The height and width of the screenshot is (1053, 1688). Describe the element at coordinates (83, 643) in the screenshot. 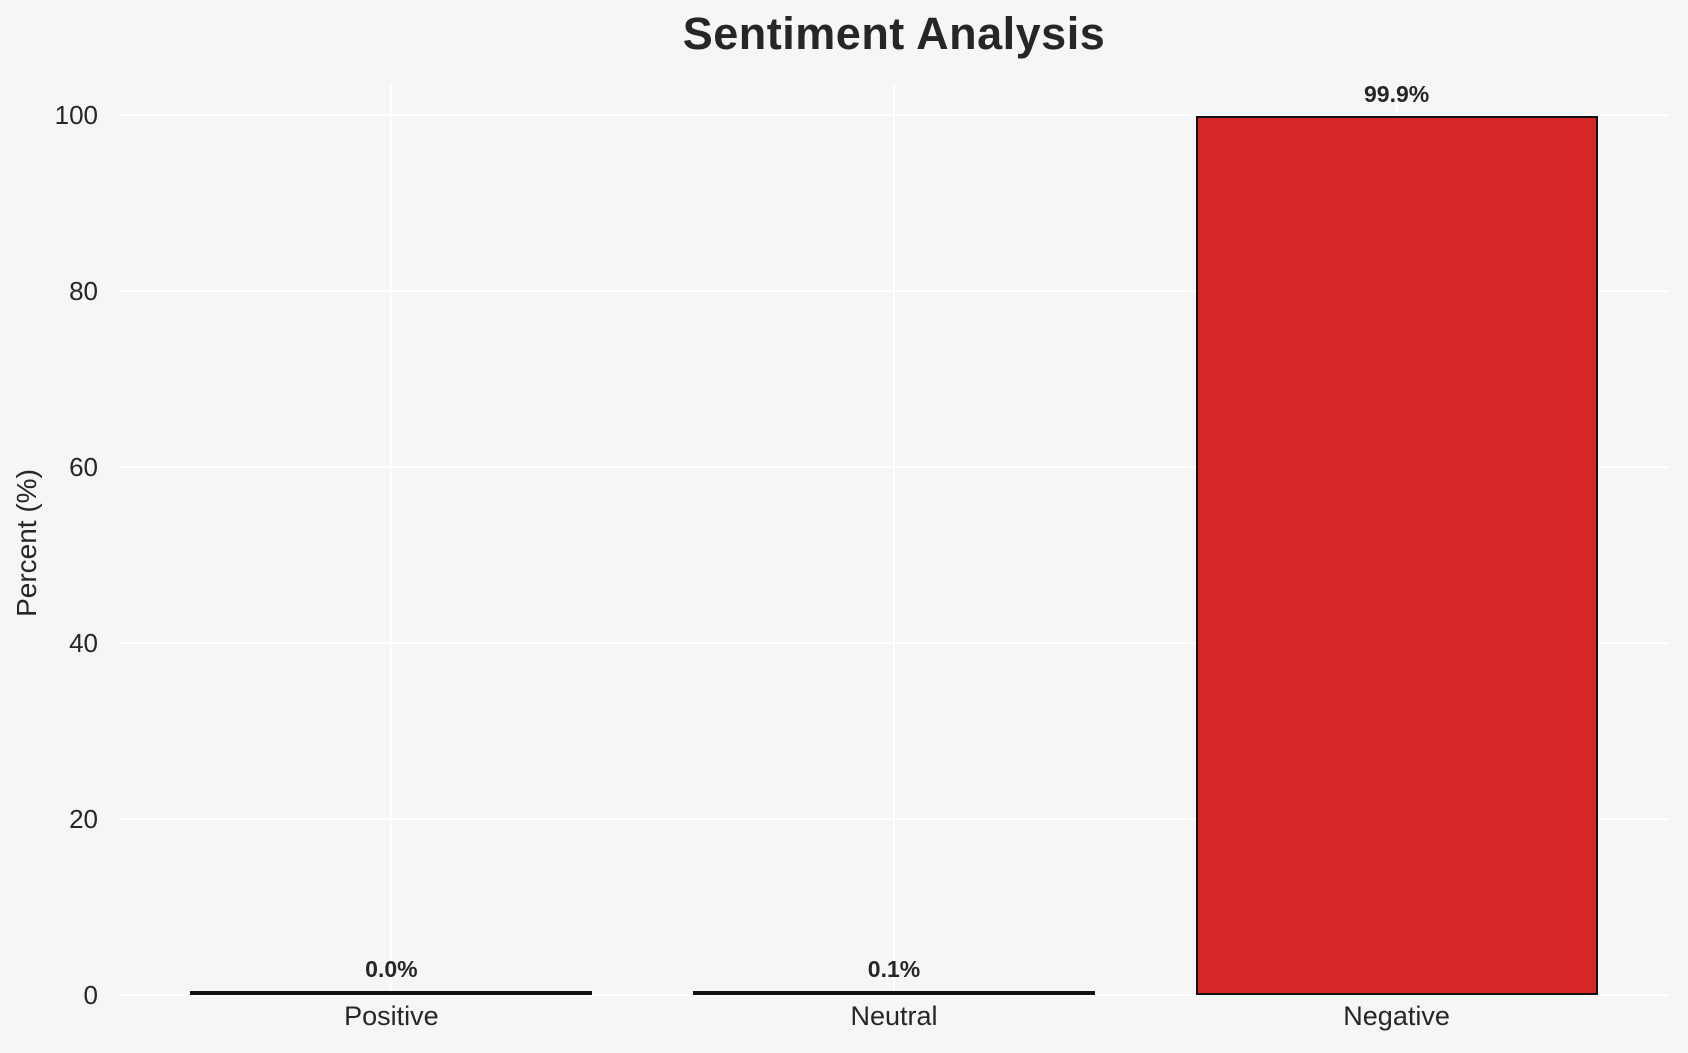

I see `y-tick-label: 40` at that location.